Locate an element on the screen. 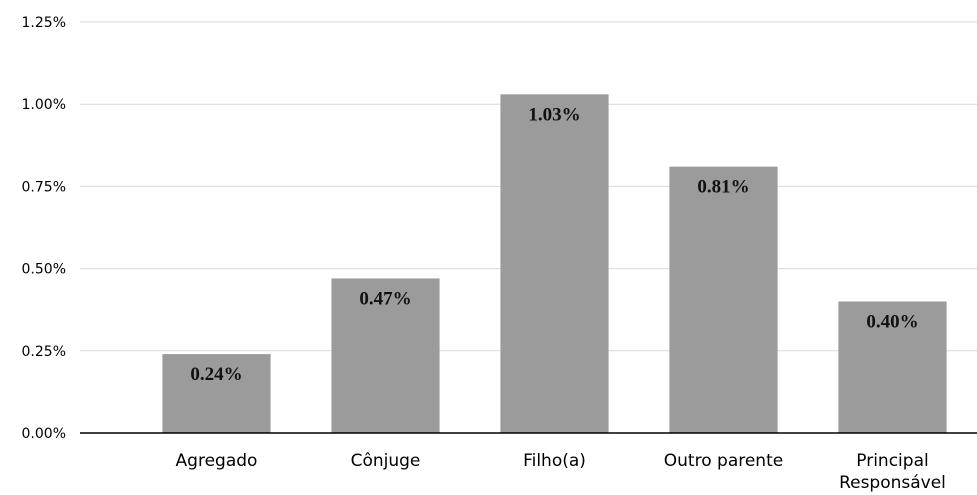  x-tick-label-line: Cônjuge is located at coordinates (386, 461).